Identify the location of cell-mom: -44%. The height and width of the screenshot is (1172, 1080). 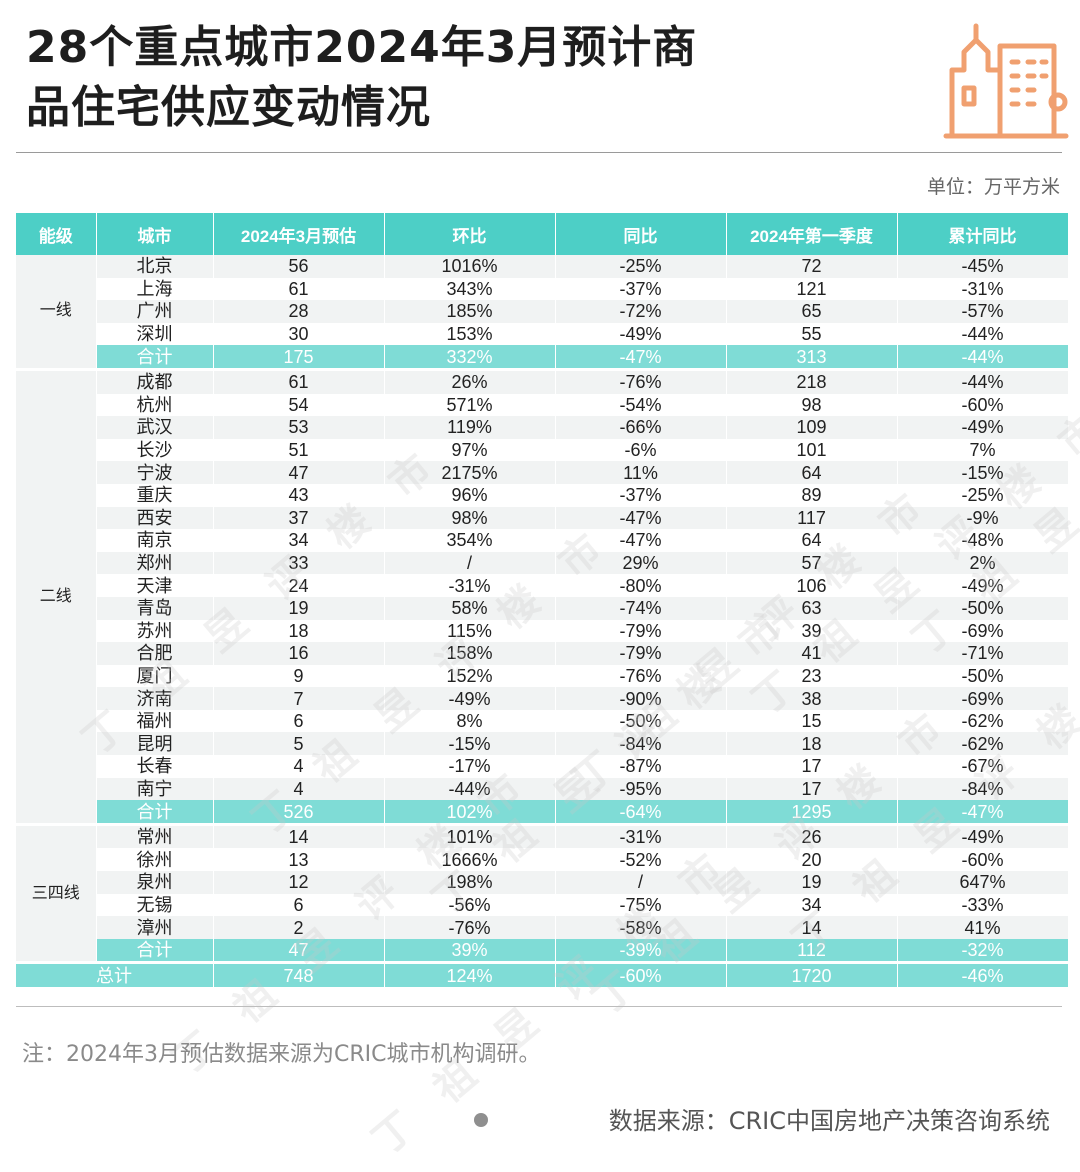
(470, 789).